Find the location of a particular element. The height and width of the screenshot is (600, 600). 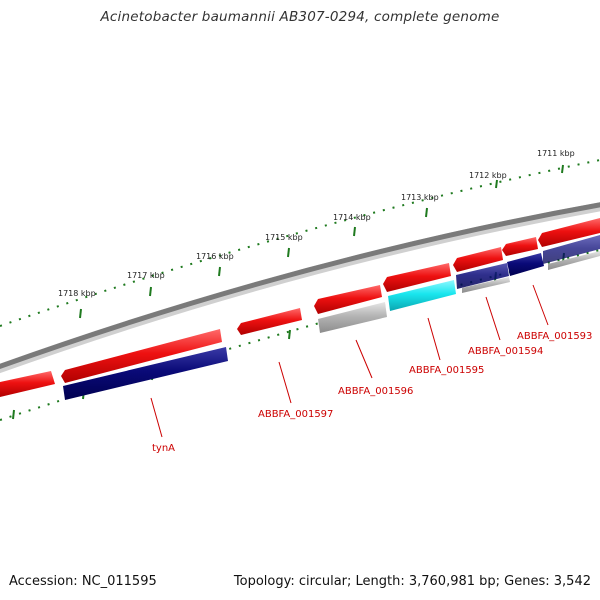

accession-text: Accession: NC_011595 is located at coordinates (83, 581).